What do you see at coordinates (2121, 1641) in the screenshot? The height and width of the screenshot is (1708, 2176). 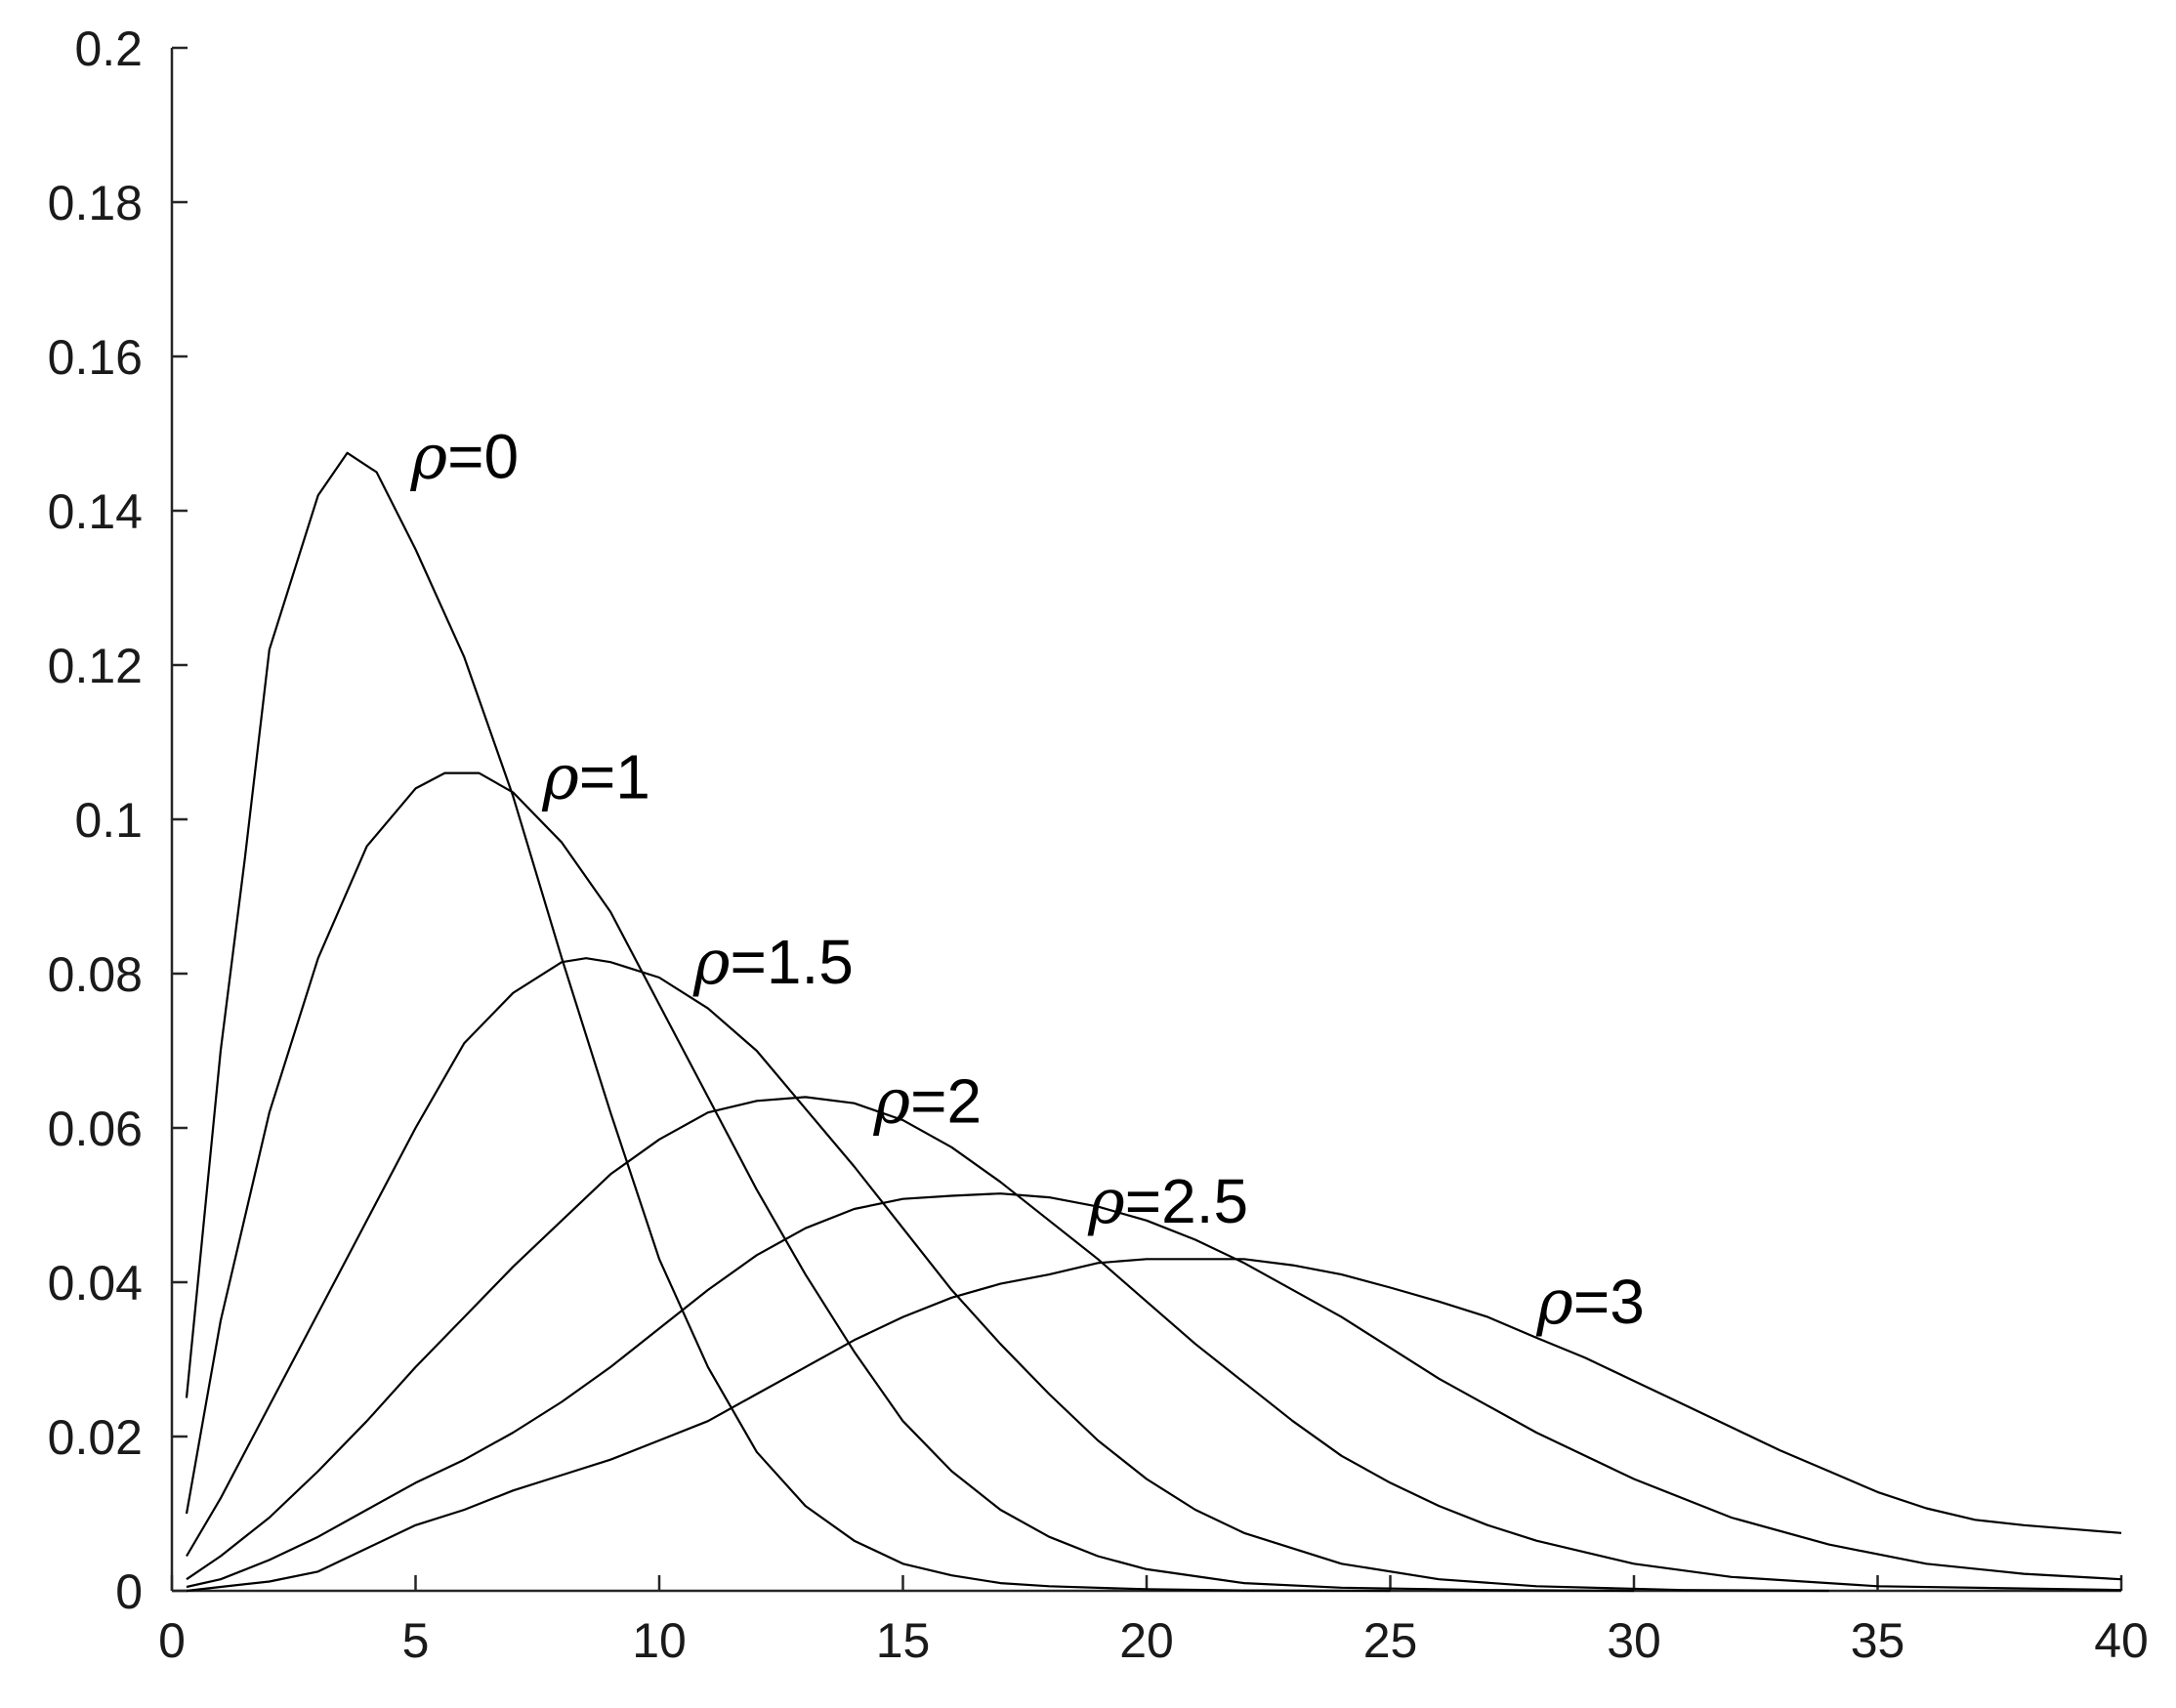 I see `x-tick-label: 40` at bounding box center [2121, 1641].